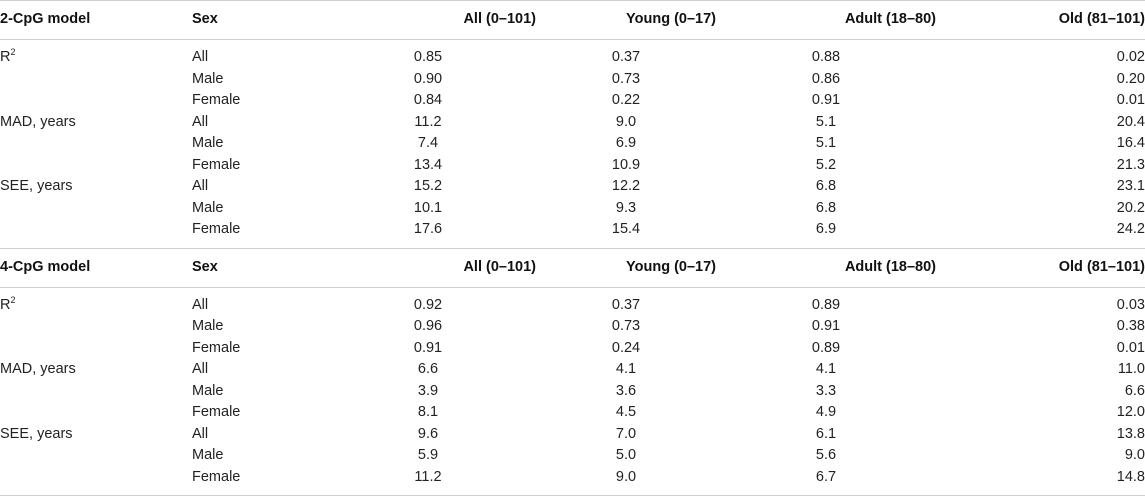 The height and width of the screenshot is (501, 1145). What do you see at coordinates (1130, 78) in the screenshot?
I see `value-cell-old: 0.20` at bounding box center [1130, 78].